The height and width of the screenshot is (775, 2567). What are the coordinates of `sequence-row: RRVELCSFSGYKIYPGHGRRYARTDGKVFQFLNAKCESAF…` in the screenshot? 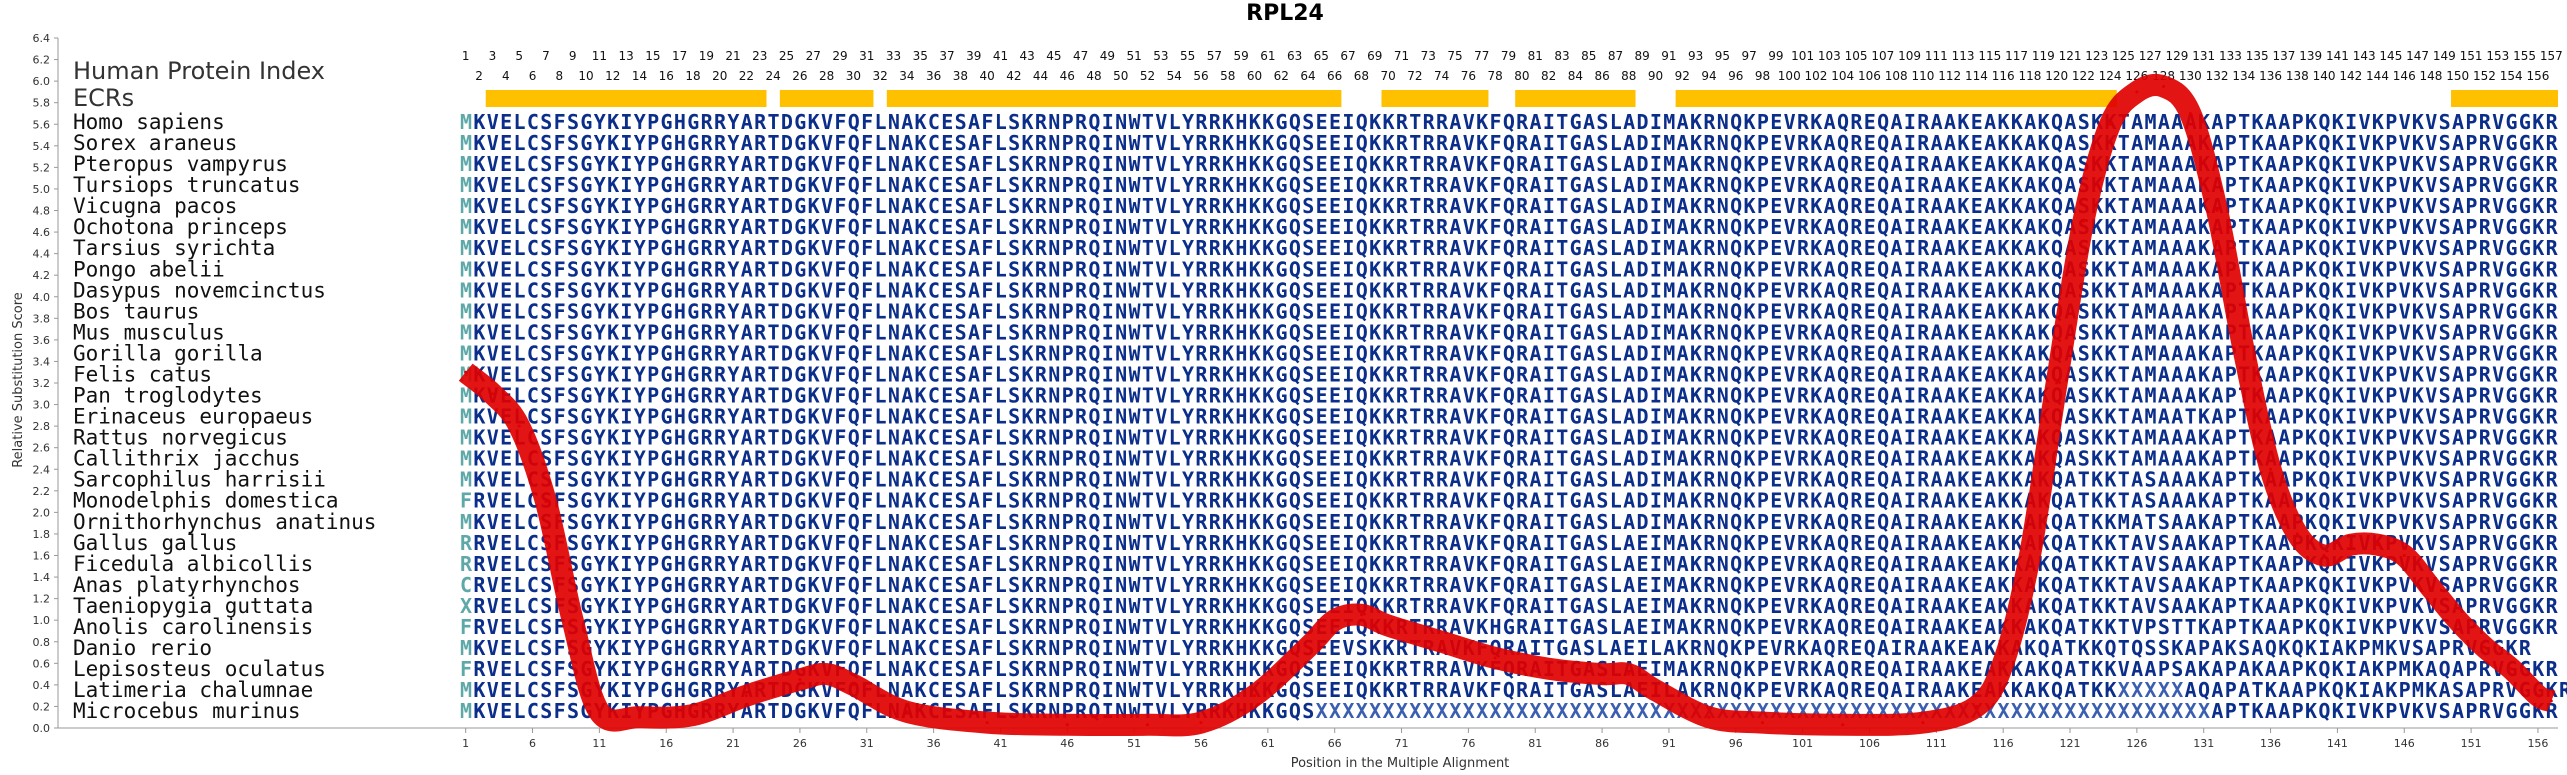 It's located at (1509, 564).